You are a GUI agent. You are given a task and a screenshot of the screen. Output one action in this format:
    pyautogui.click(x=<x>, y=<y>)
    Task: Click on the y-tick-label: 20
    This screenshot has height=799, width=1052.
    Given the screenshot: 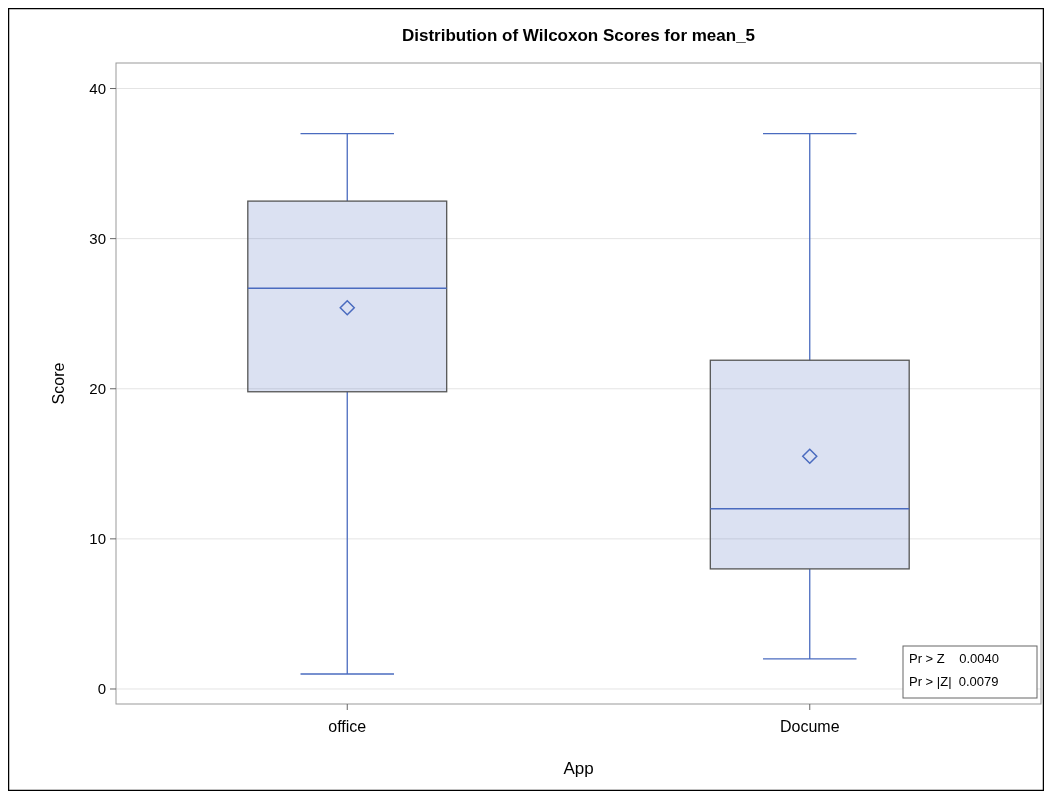 What is the action you would take?
    pyautogui.click(x=97, y=388)
    